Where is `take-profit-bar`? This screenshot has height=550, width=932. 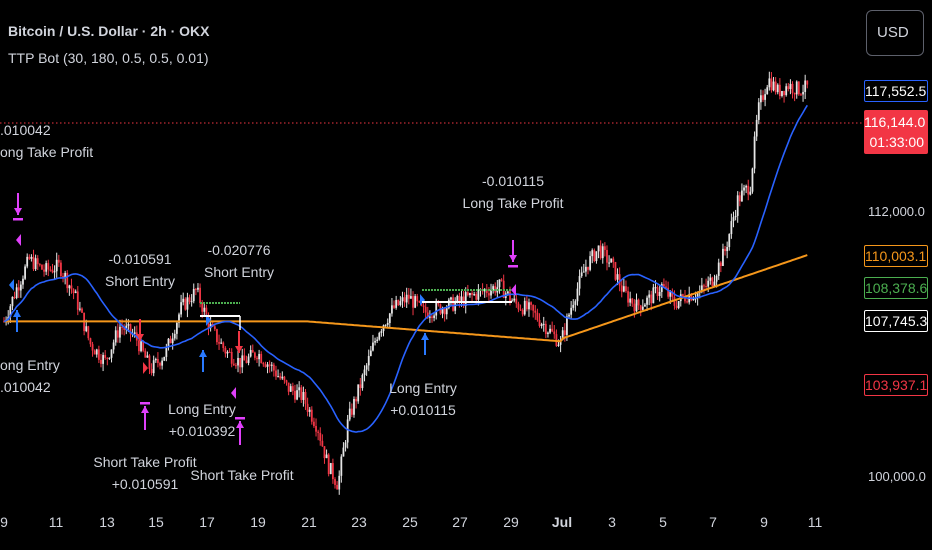 take-profit-bar is located at coordinates (18, 219).